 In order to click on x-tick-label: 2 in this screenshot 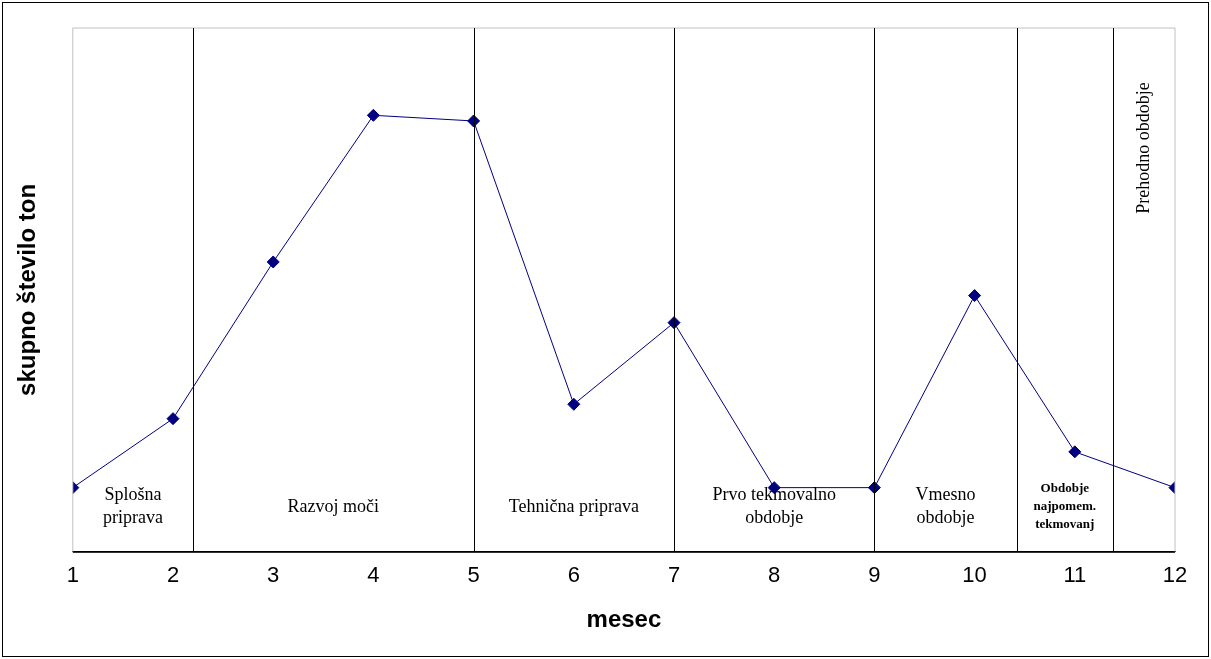, I will do `click(173, 575)`.